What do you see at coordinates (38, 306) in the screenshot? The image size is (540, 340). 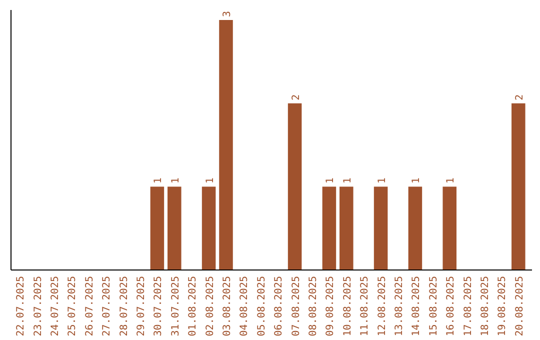 I see `x-tick-label: 23.07.2025` at bounding box center [38, 306].